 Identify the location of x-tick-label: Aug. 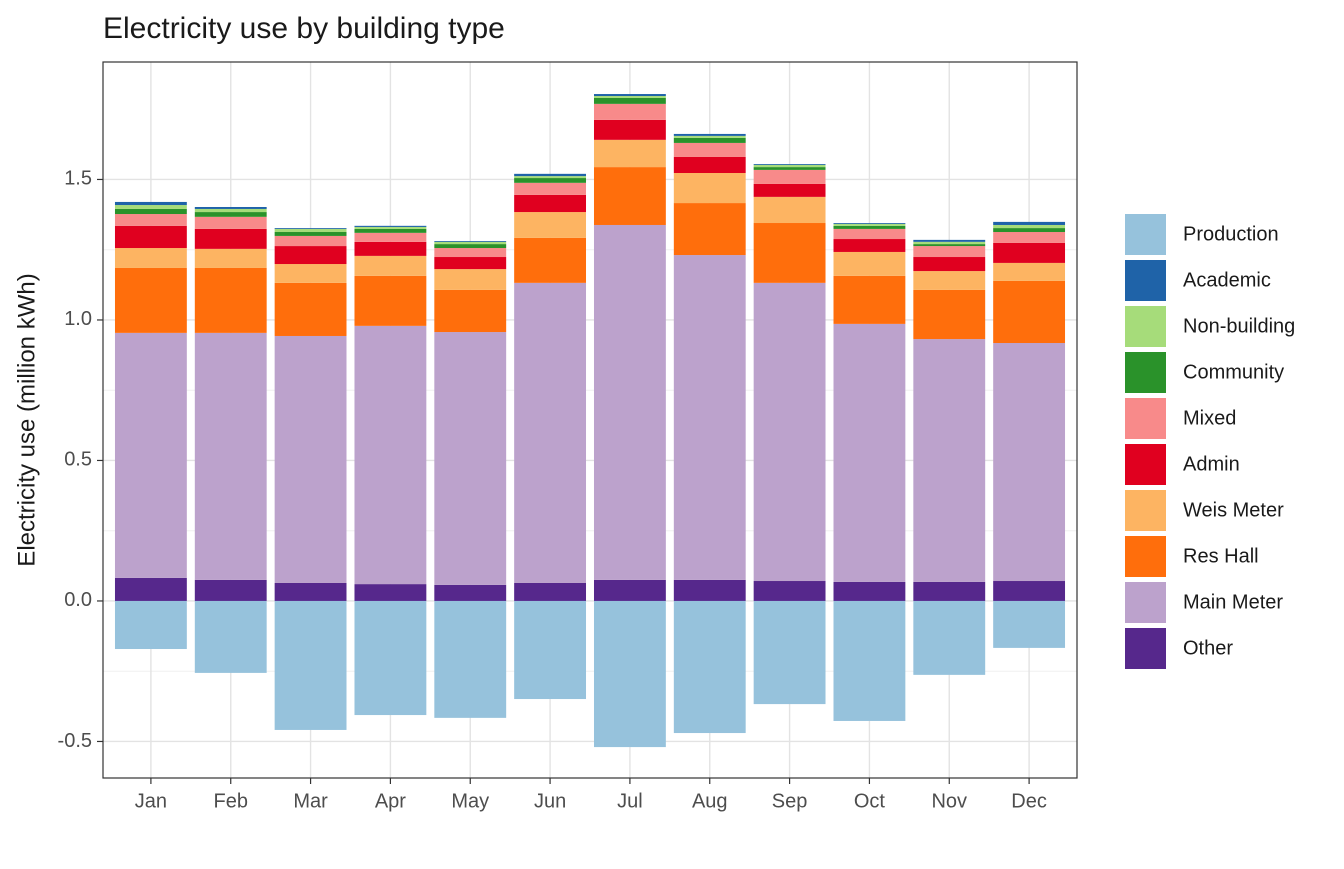
(710, 801).